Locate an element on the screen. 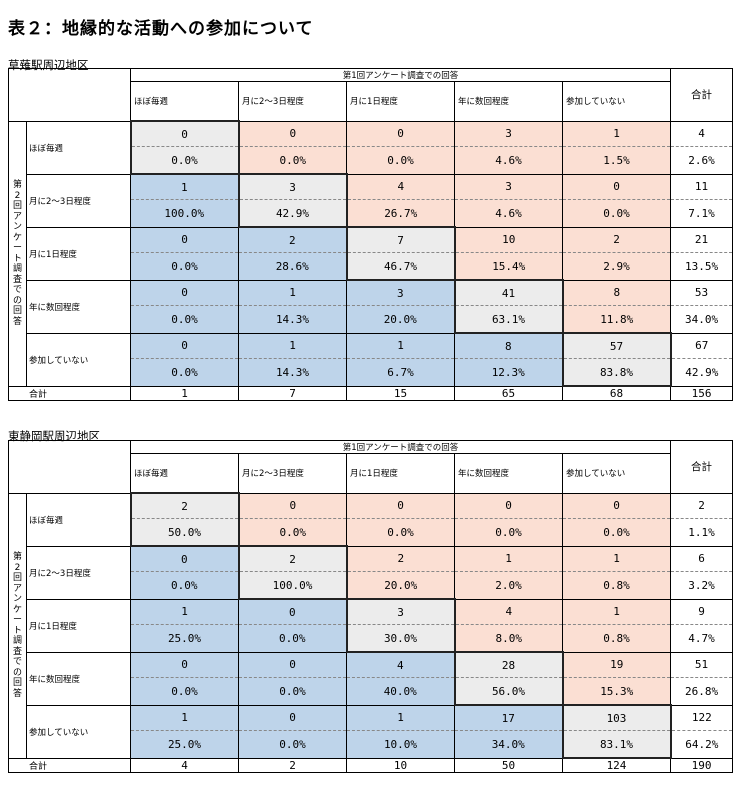 The height and width of the screenshot is (795, 740). percent-cell: 4.6% is located at coordinates (508, 213).